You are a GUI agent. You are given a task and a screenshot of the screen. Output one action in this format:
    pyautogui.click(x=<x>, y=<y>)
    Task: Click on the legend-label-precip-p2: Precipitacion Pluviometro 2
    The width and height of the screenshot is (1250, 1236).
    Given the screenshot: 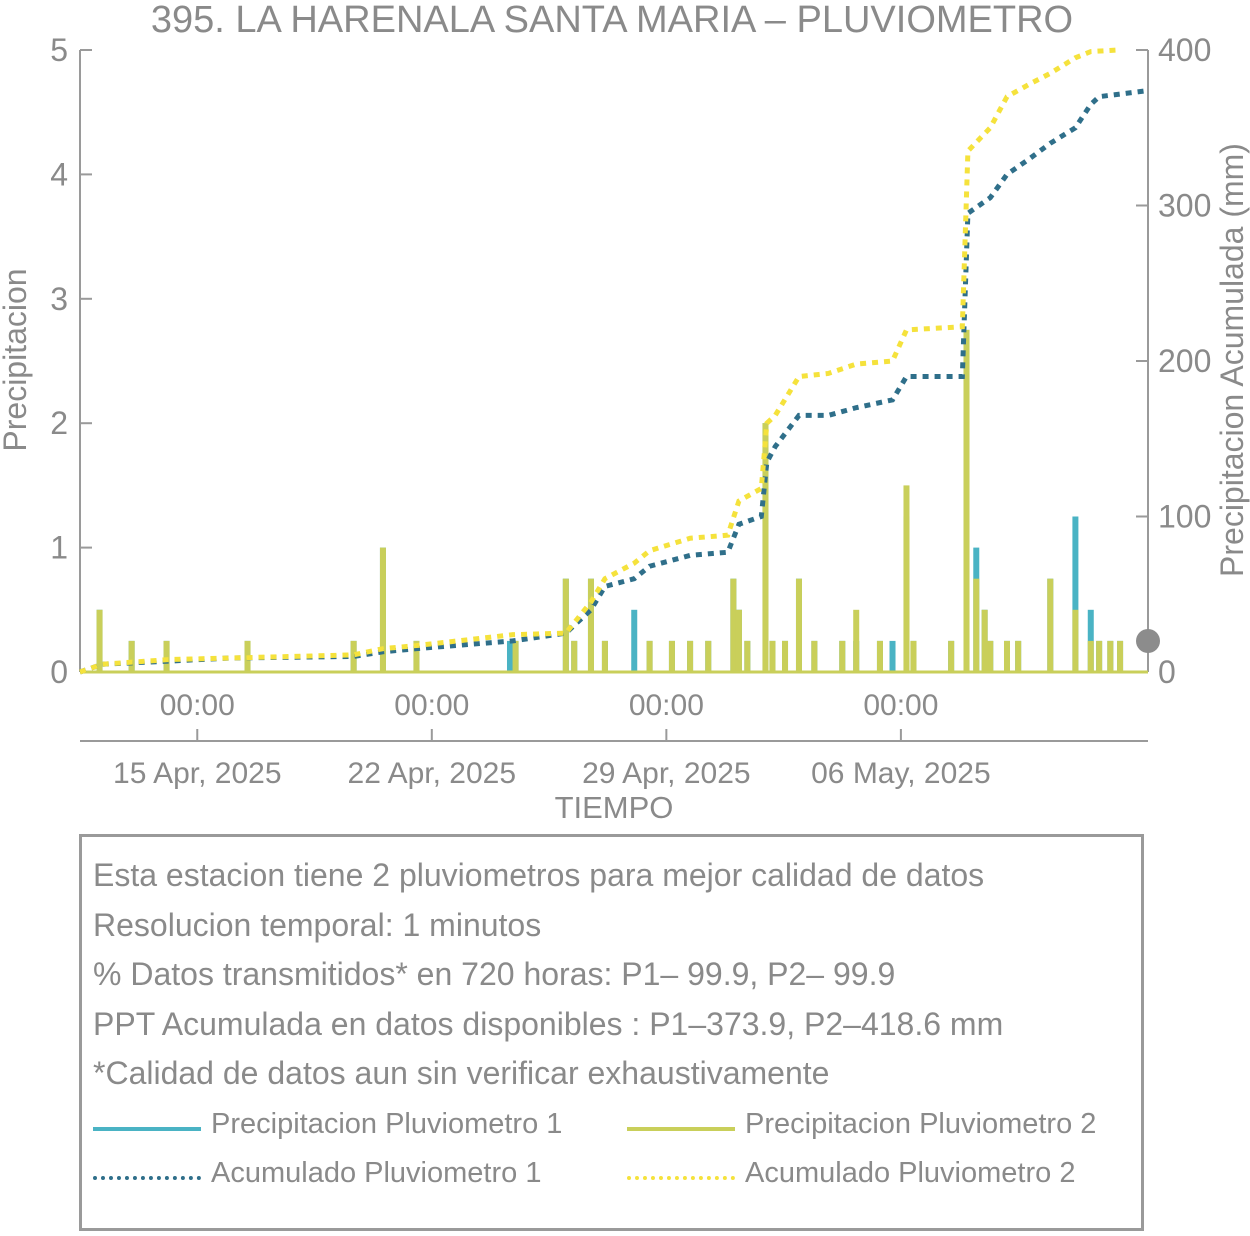 What is the action you would take?
    pyautogui.click(x=921, y=1124)
    